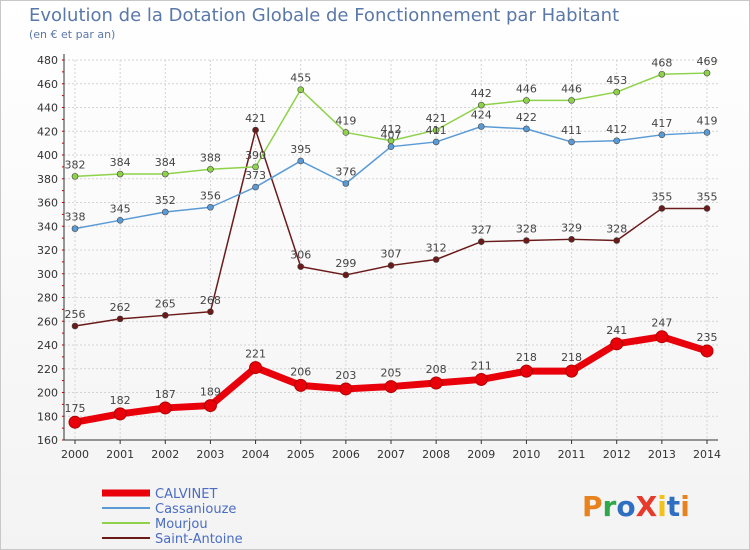 The width and height of the screenshot is (750, 550). Describe the element at coordinates (210, 195) in the screenshot. I see `data-label: 356` at that location.